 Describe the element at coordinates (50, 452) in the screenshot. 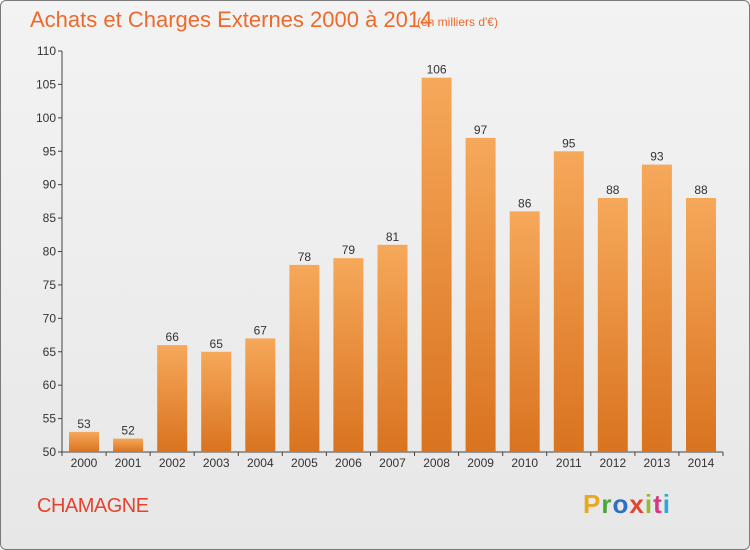

I see `y-tick-label: 50` at that location.